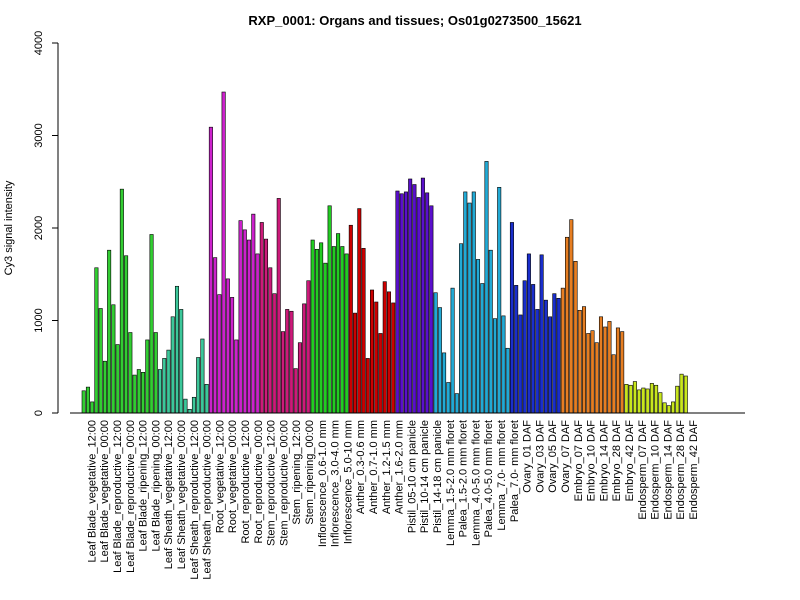 The height and width of the screenshot is (600, 800). What do you see at coordinates (169, 494) in the screenshot?
I see `x-tick-label: Leaf Sheath_vegetative_12:00` at bounding box center [169, 494].